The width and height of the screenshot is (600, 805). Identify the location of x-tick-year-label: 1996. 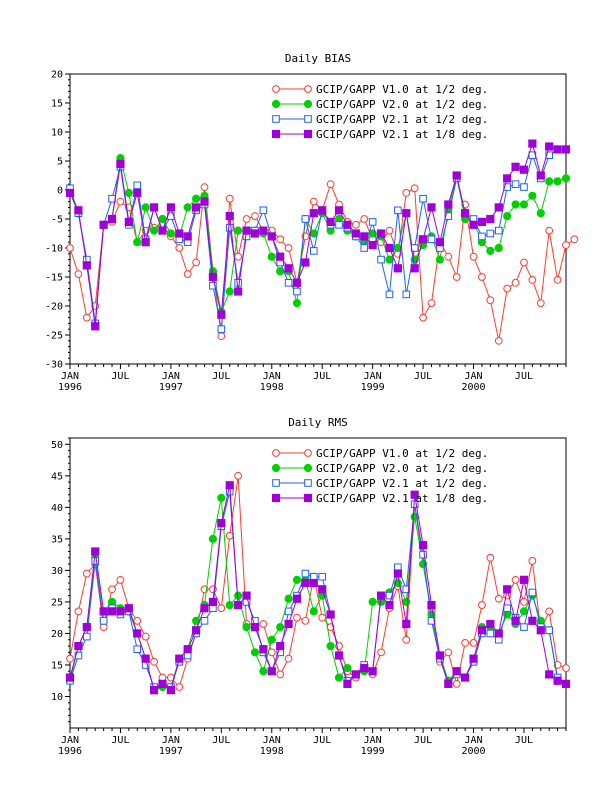
(70, 387).